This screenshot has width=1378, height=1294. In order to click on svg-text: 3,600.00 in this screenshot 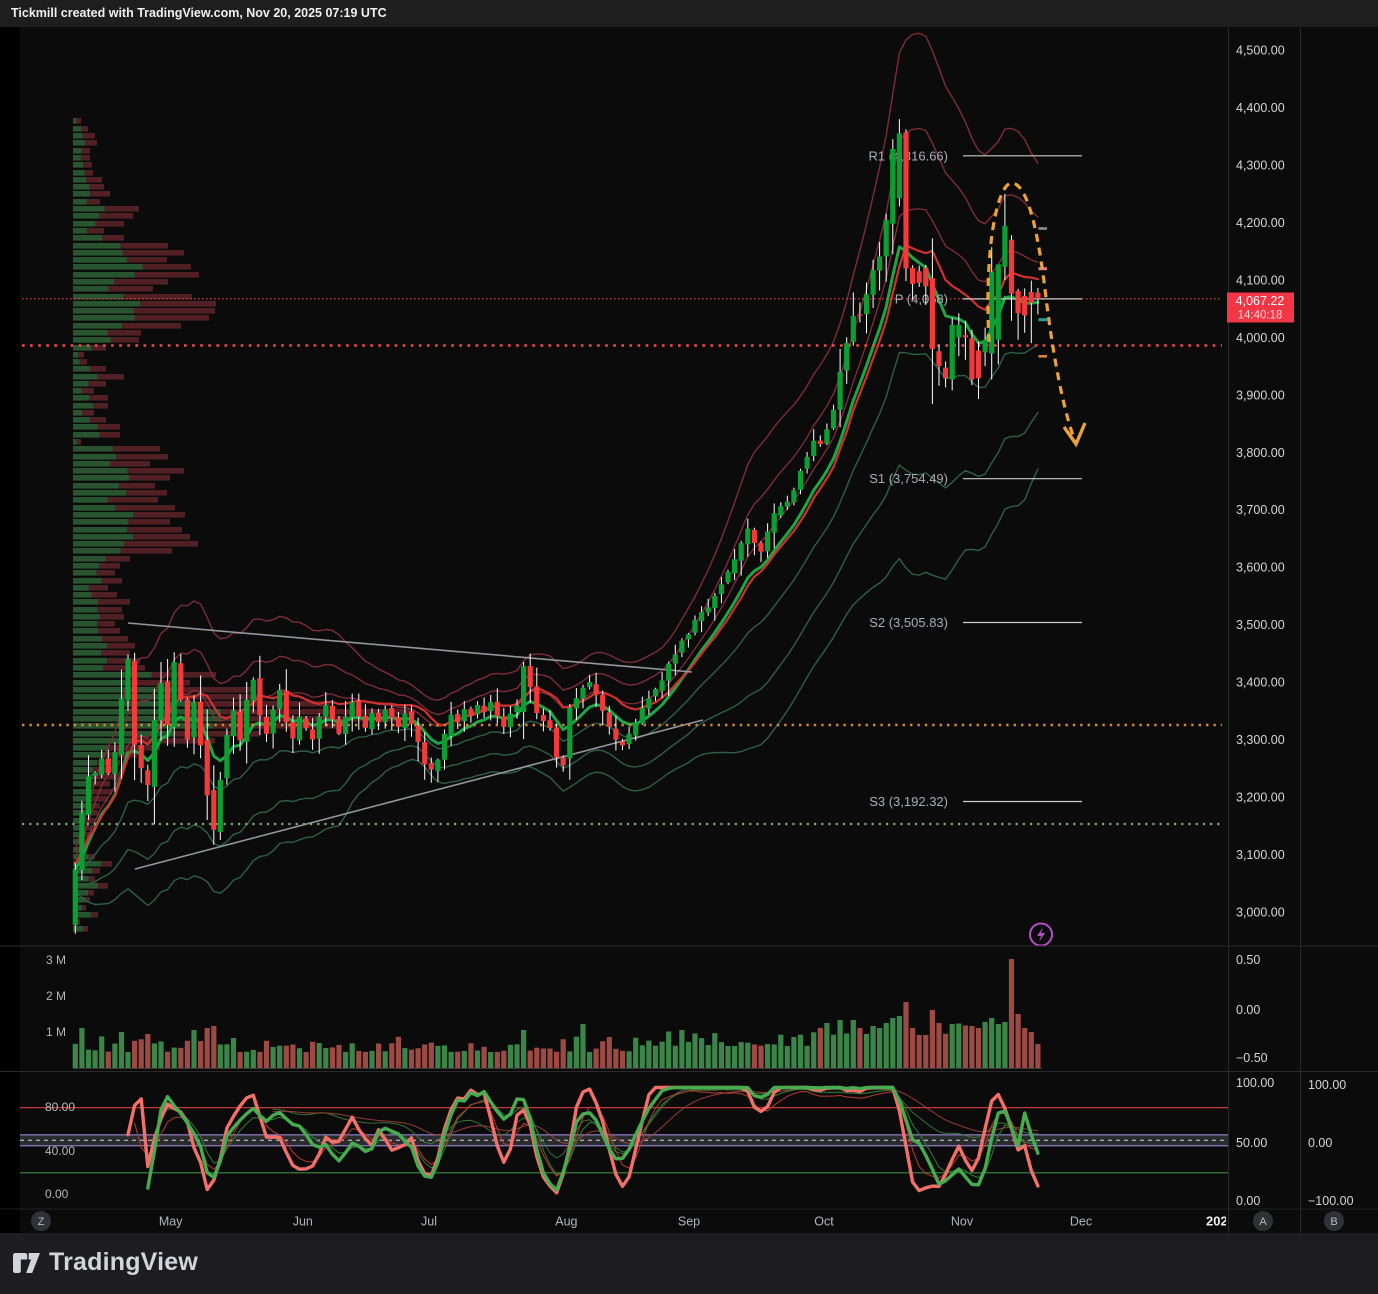, I will do `click(1260, 568)`.